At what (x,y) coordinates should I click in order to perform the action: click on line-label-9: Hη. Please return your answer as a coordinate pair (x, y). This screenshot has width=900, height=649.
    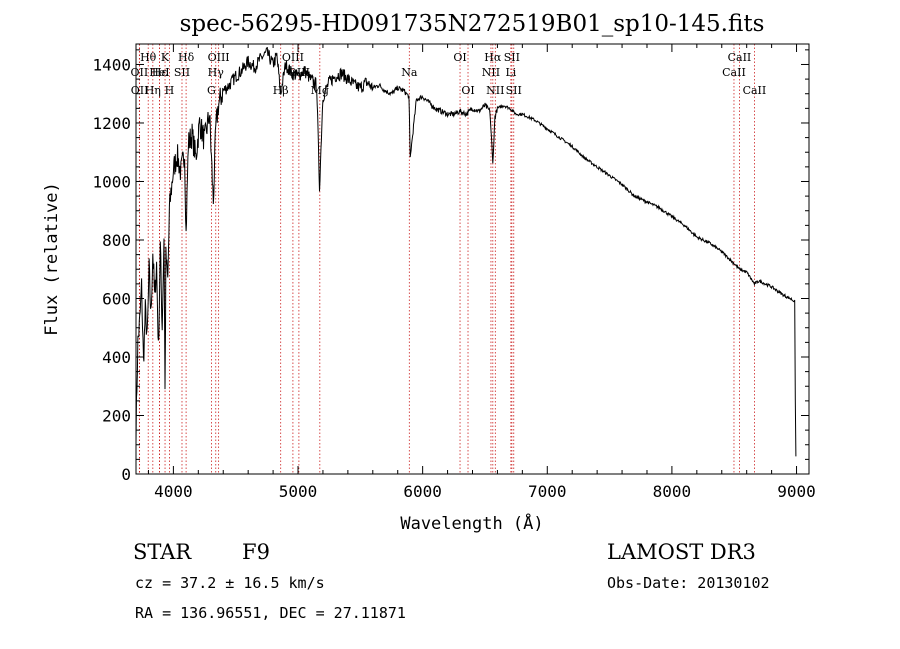
    Looking at the image, I should click on (153, 90).